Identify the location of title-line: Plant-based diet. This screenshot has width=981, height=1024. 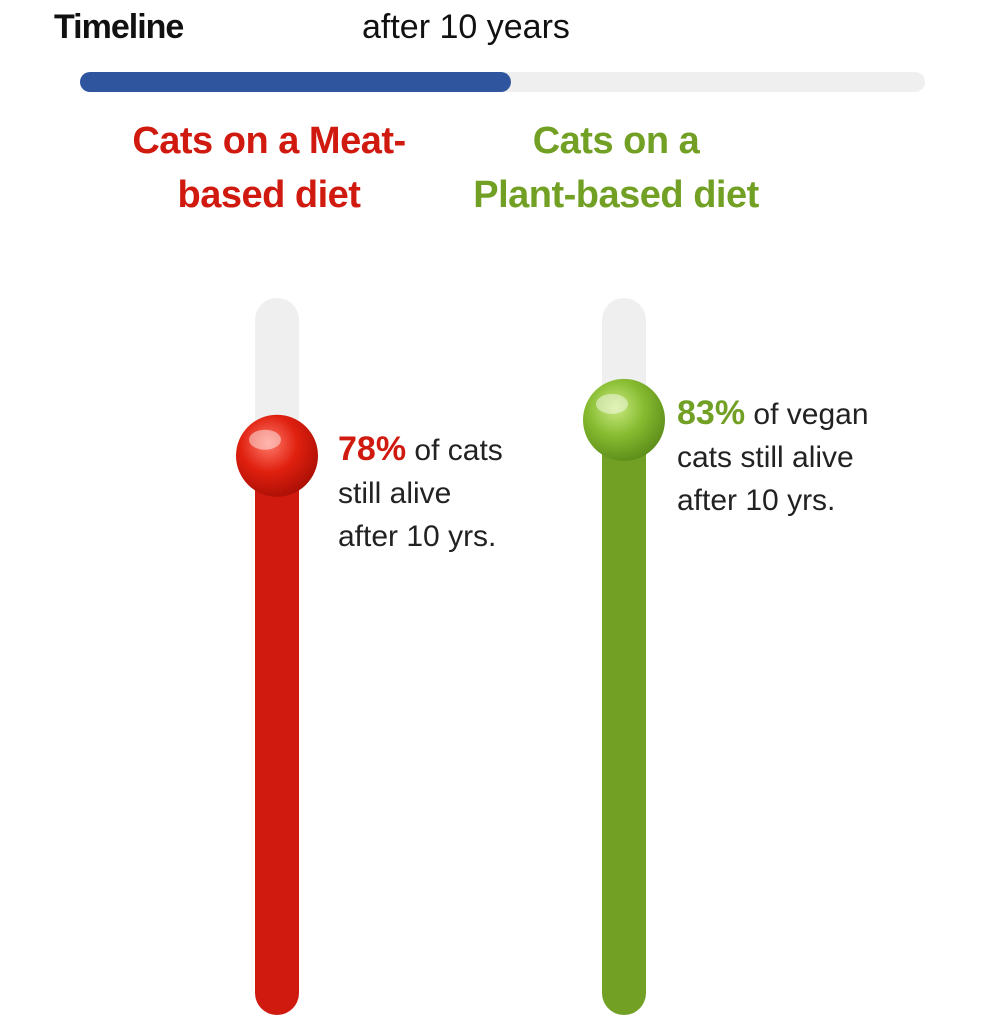
(616, 195).